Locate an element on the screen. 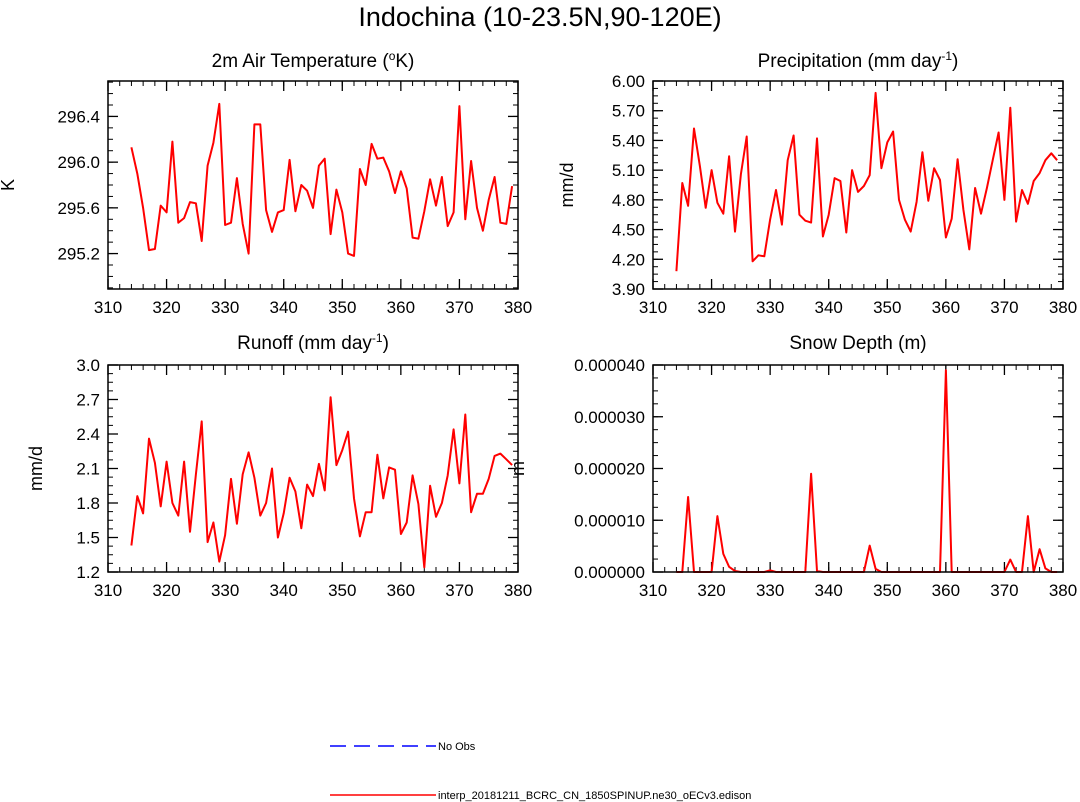 The width and height of the screenshot is (1080, 802). precipitation-title: Precipitation (mm day-1) is located at coordinates (858, 60).